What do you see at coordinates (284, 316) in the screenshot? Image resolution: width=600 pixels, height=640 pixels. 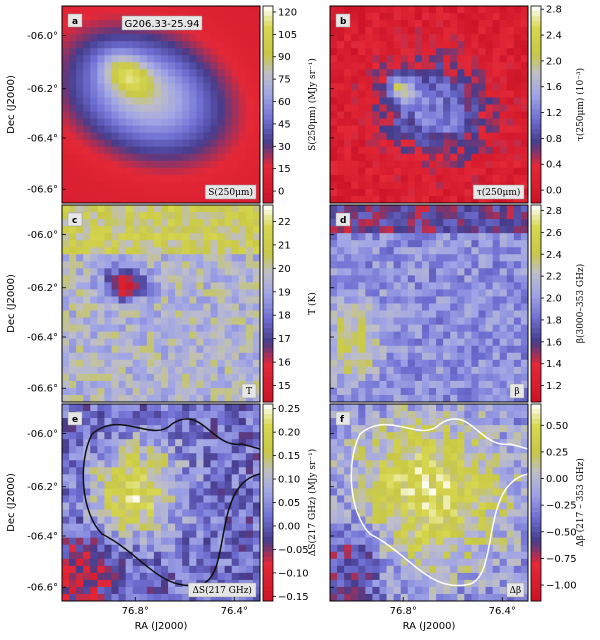 I see `colorbar-tick-label: 18` at bounding box center [284, 316].